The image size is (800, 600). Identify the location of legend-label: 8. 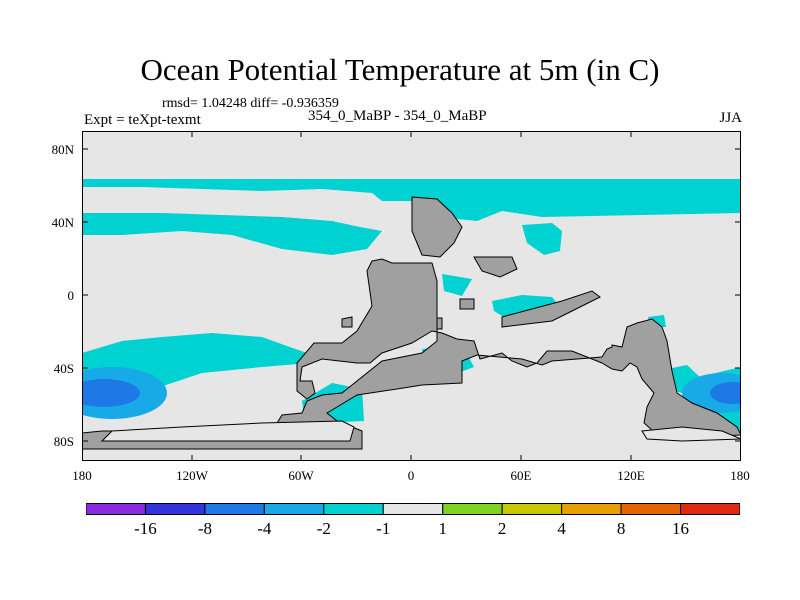
(621, 528).